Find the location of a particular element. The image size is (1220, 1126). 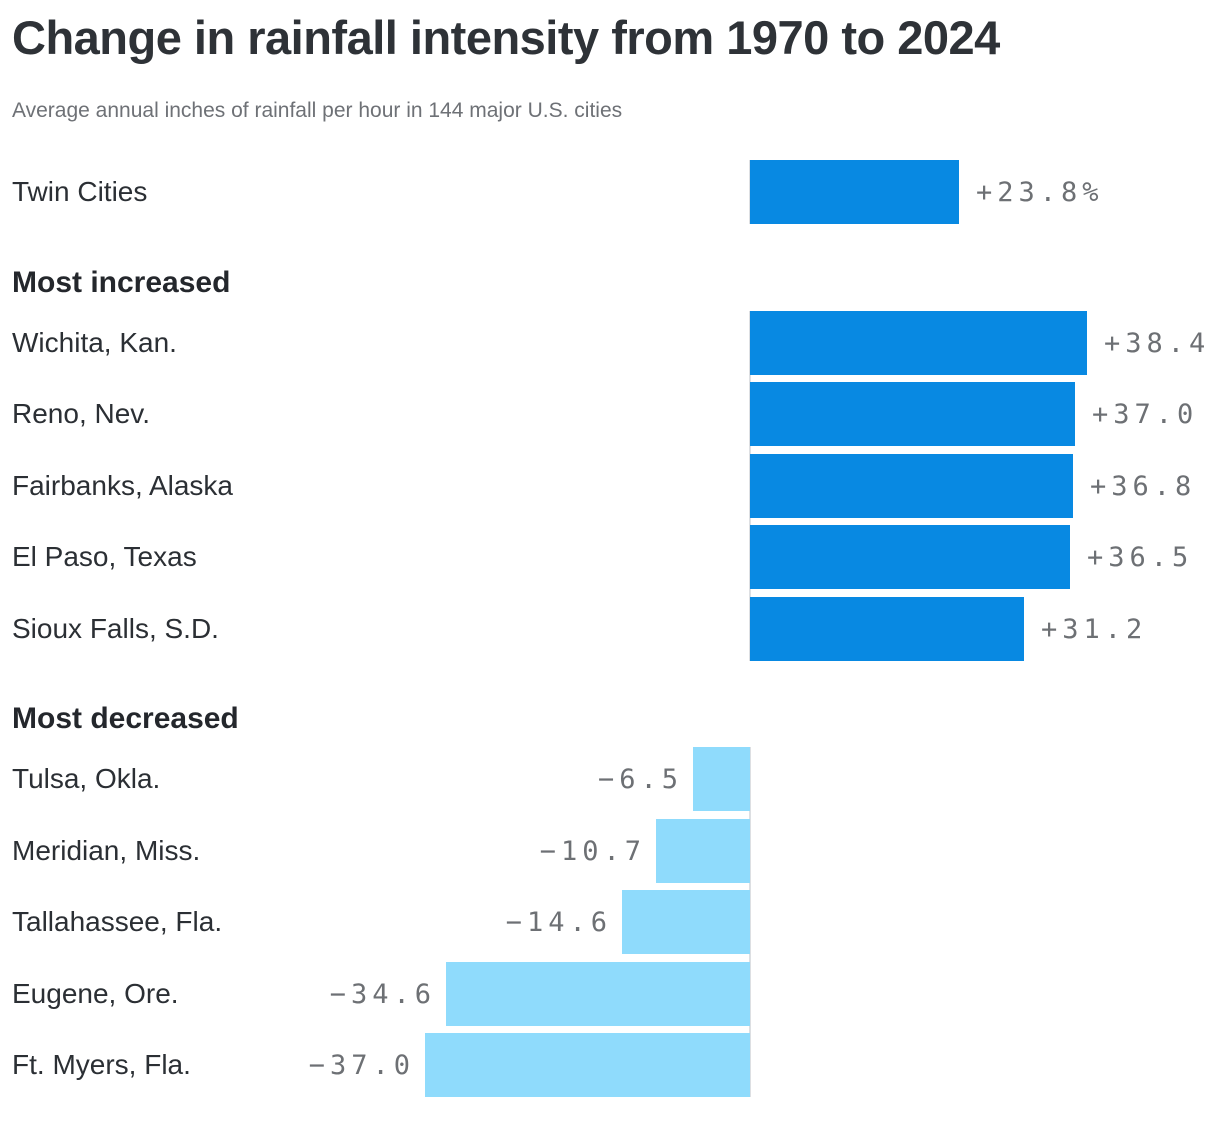

value-label: −14.6 is located at coordinates (558, 922).